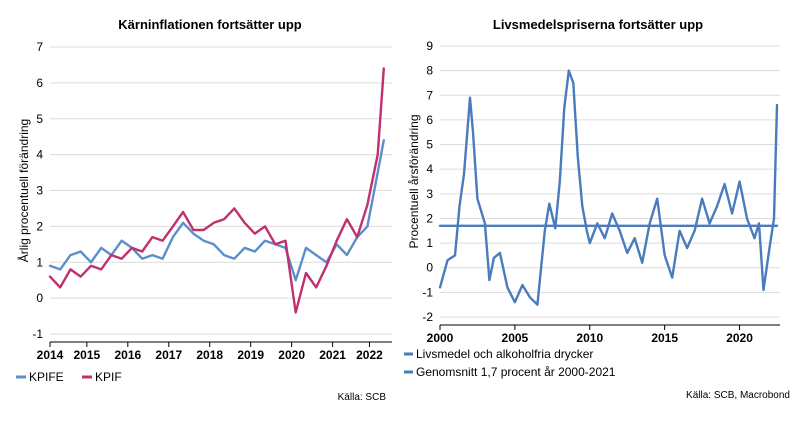 The width and height of the screenshot is (810, 421). Describe the element at coordinates (216, 210) in the screenshot. I see `chart-1-series-1-line` at that location.